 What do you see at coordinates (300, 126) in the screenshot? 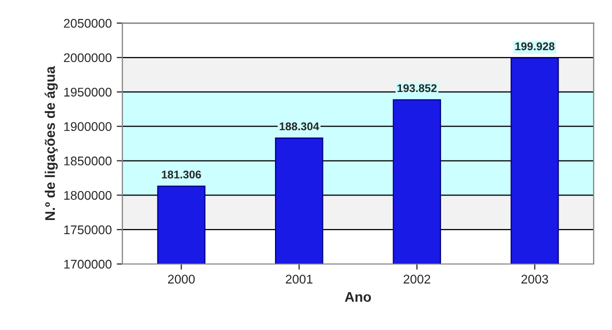
I see `text: 188.304` at bounding box center [300, 126].